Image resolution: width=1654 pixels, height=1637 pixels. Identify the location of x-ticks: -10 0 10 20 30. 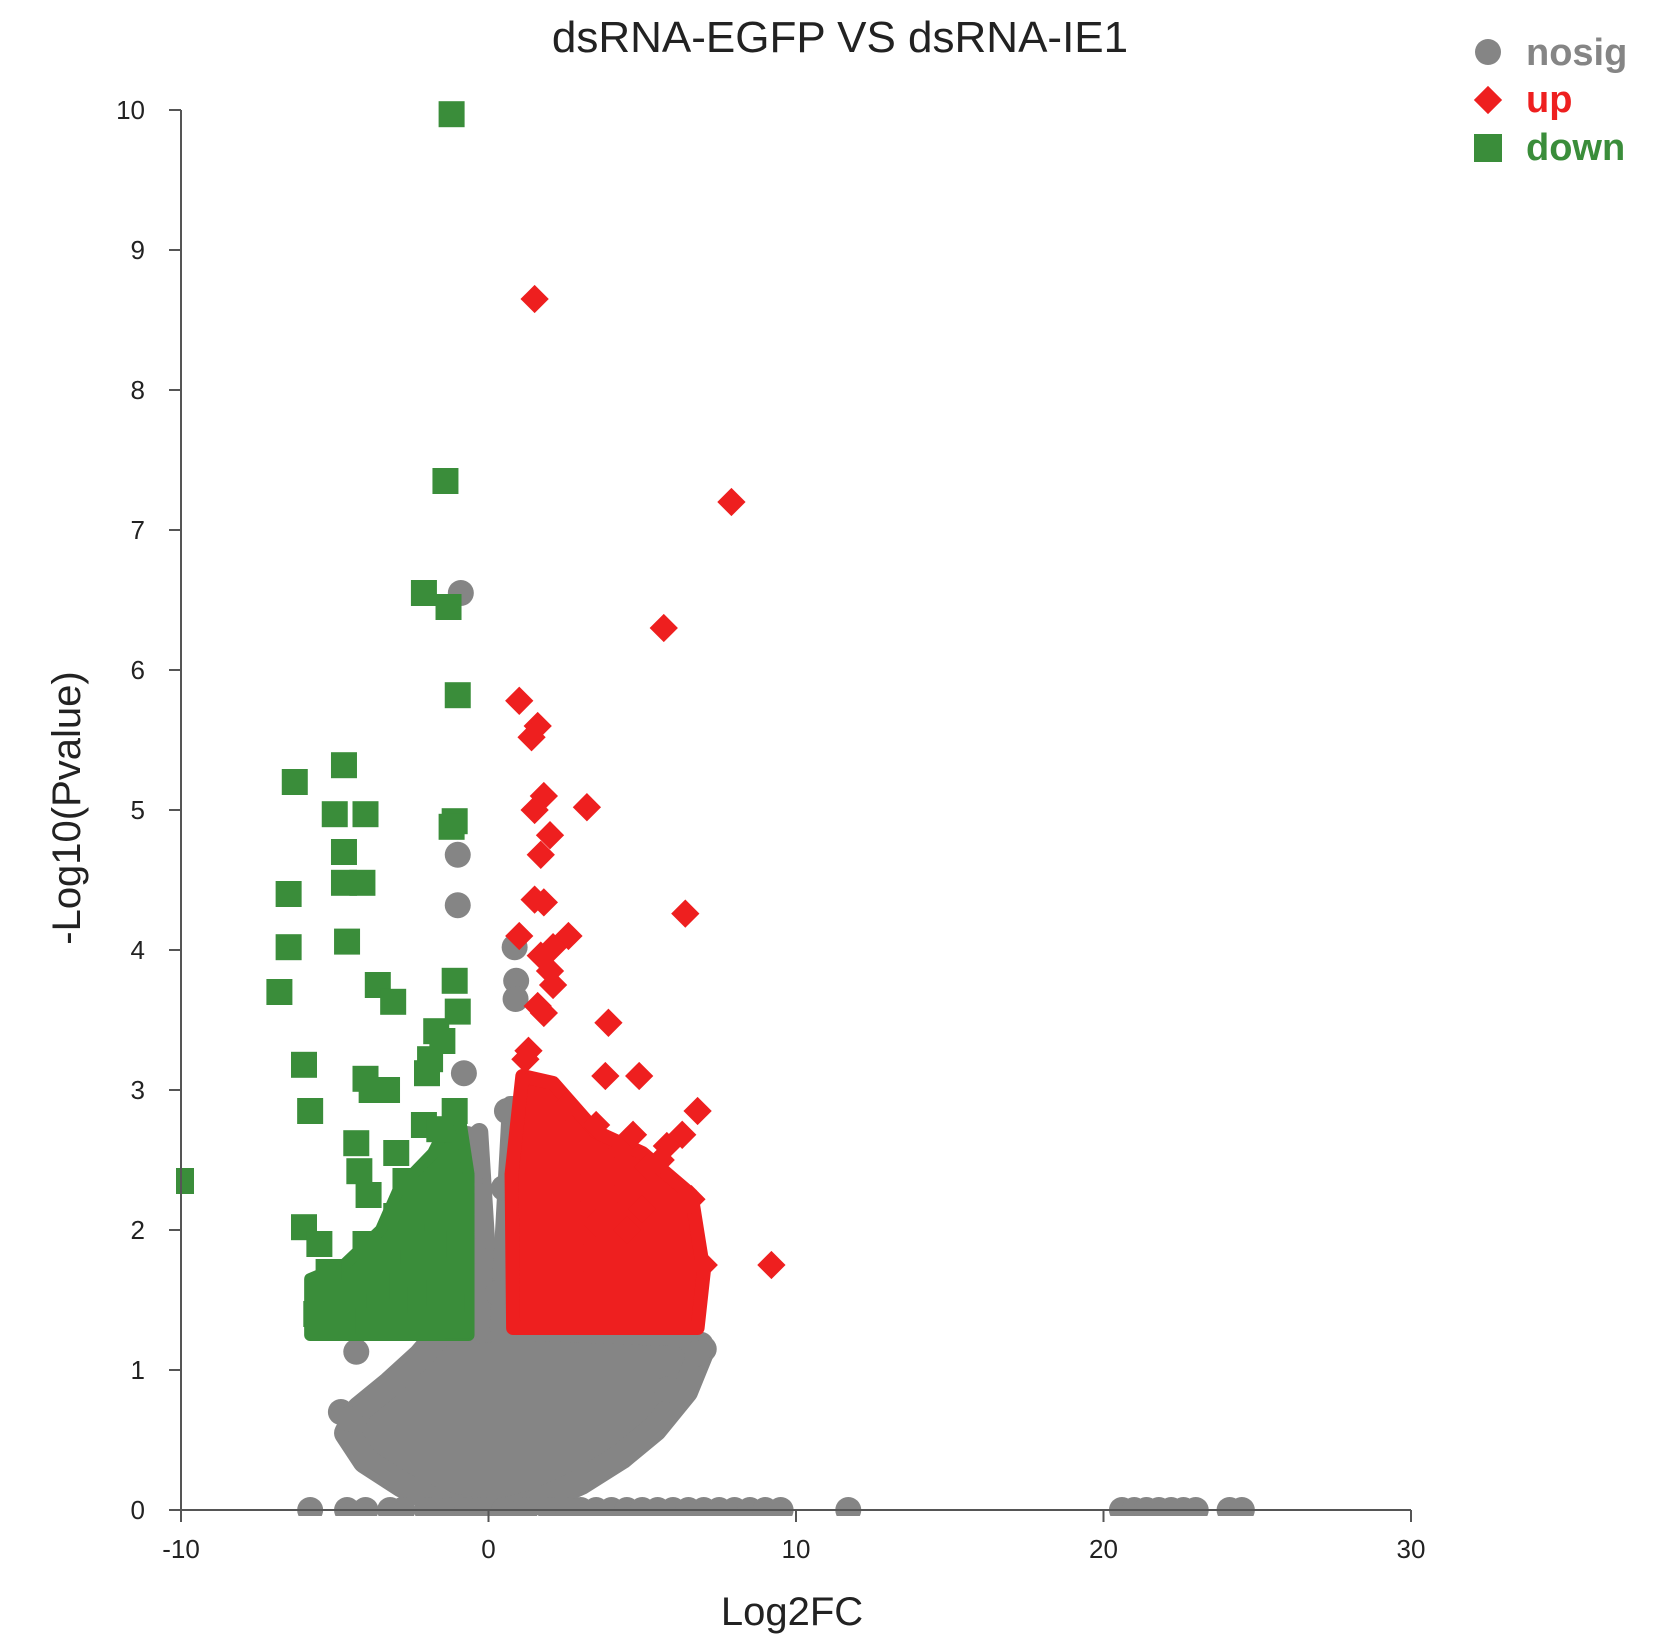
(793, 1537).